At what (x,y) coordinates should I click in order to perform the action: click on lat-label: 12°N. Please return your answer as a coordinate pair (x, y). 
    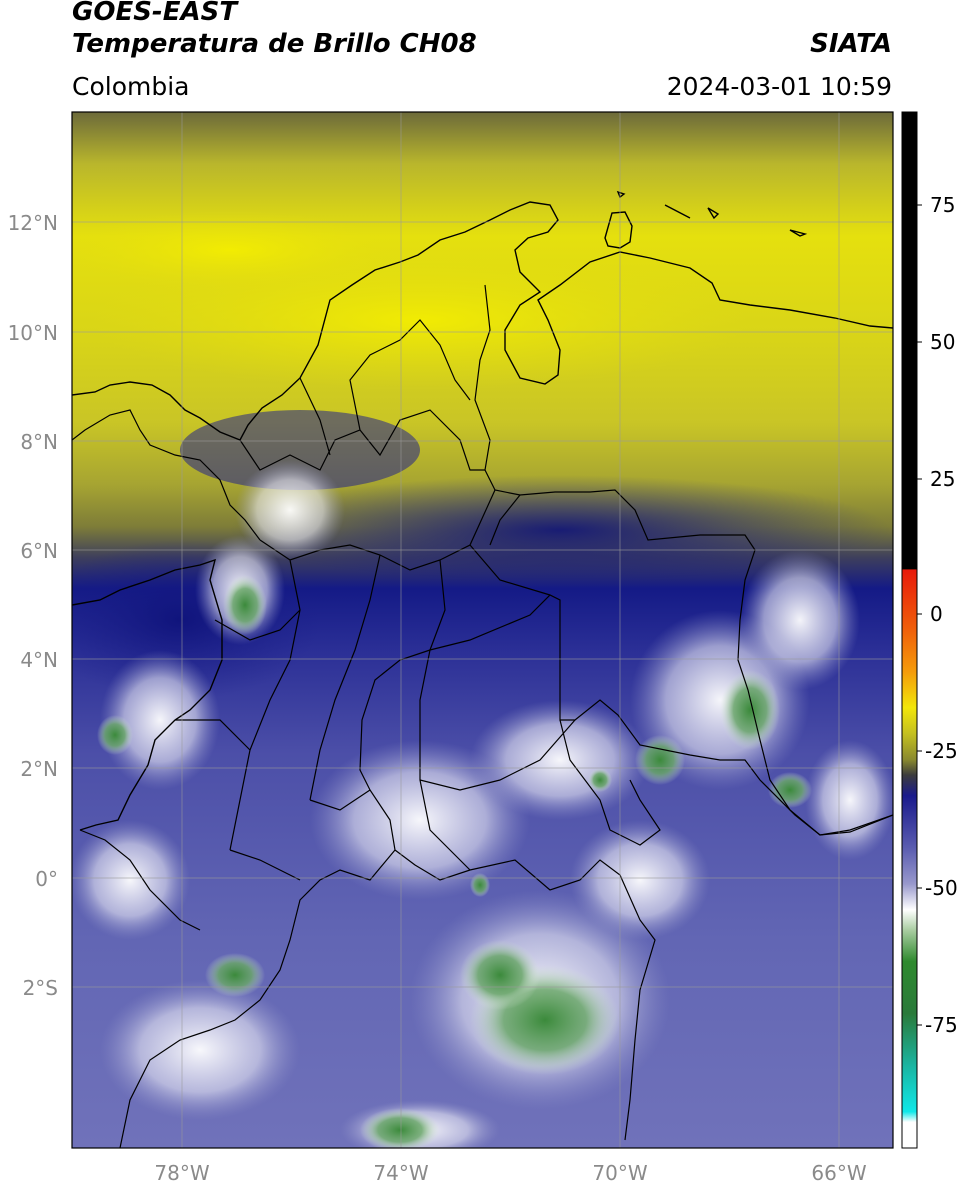
    Looking at the image, I should click on (33, 223).